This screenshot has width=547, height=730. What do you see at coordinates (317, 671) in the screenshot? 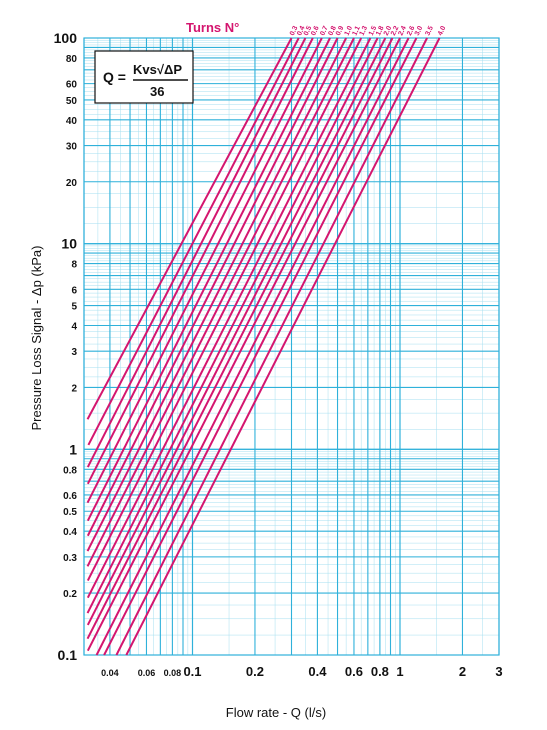
I see `x-tick-label: 0.4` at bounding box center [317, 671].